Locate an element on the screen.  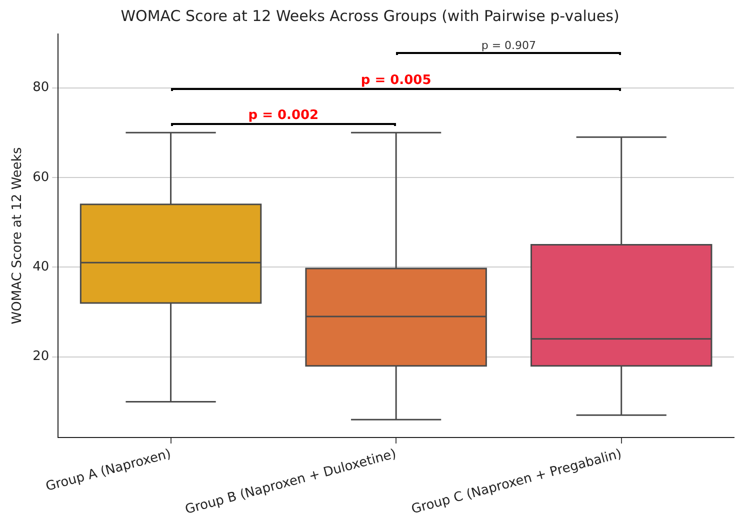
y-tick-label: 20 is located at coordinates (41, 356).